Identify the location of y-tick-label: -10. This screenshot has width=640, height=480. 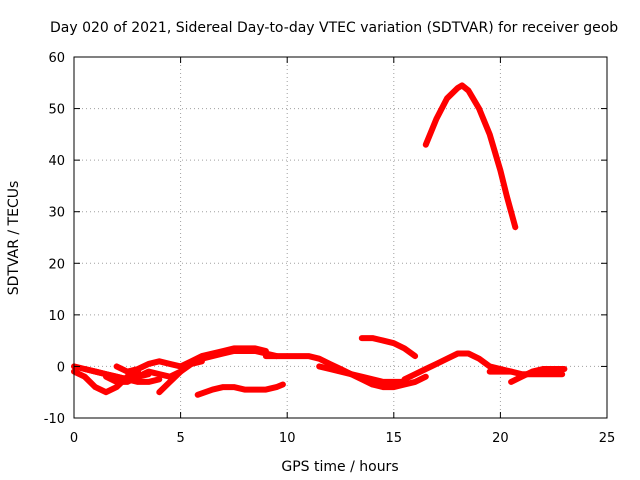
(54, 419).